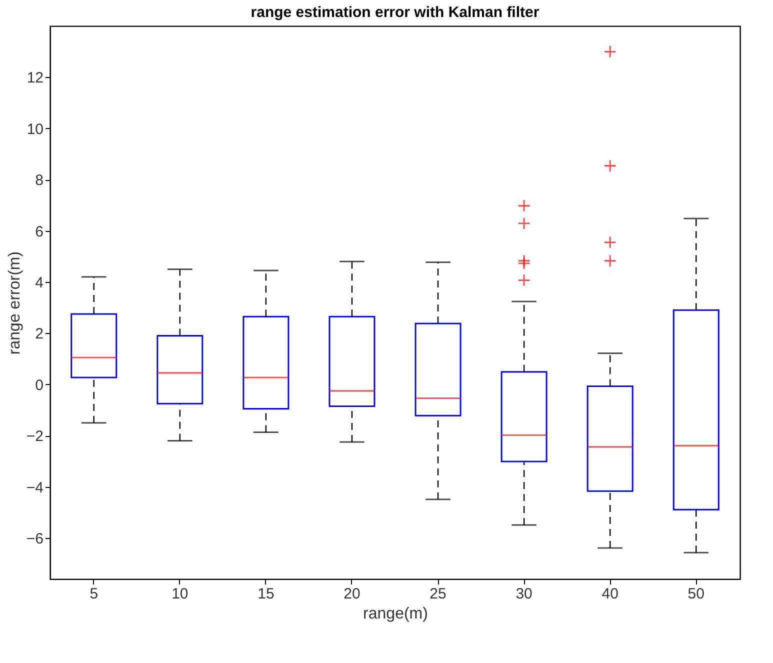 The height and width of the screenshot is (663, 773). I want to click on y-tick-label: 0, so click(39, 385).